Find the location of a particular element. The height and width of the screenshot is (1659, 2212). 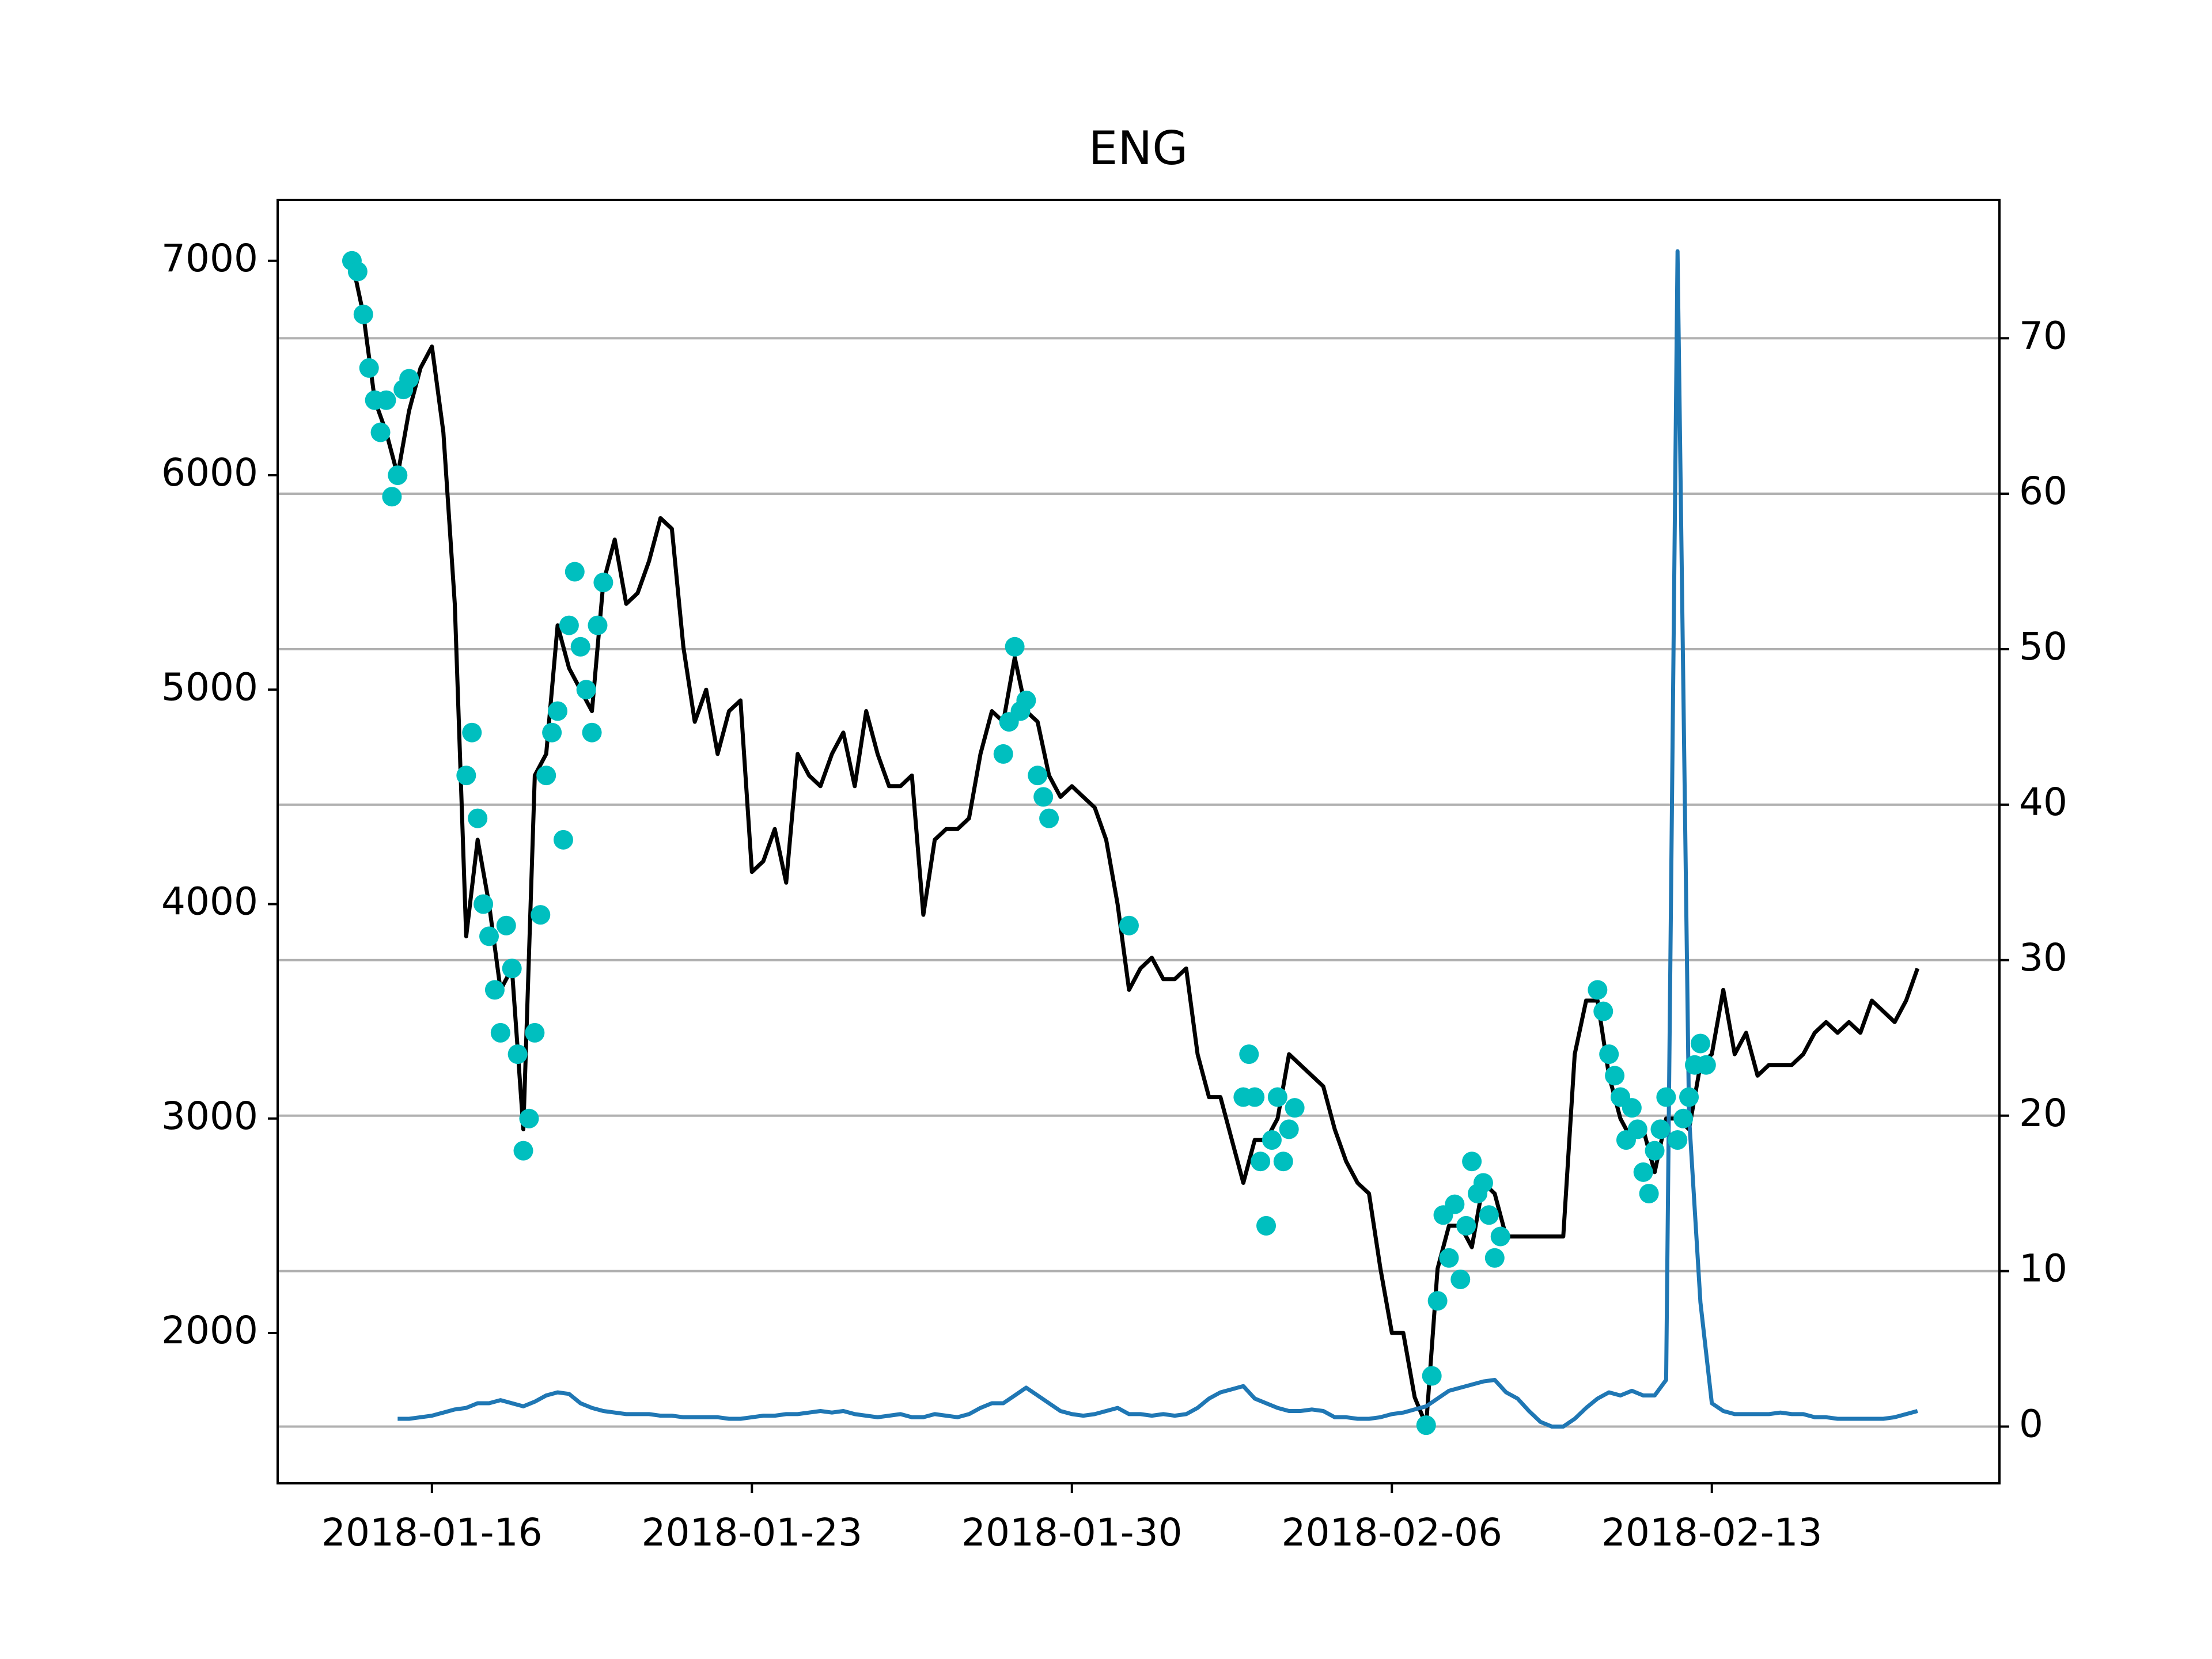

y-tick-label: 2000 is located at coordinates (209, 1330).